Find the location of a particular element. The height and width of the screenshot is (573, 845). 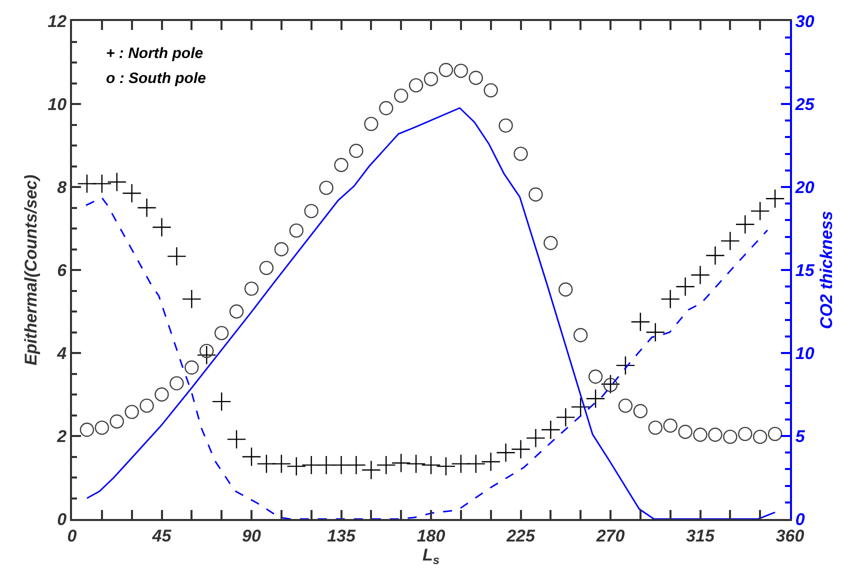

annotation: + : North pole is located at coordinates (155, 53).